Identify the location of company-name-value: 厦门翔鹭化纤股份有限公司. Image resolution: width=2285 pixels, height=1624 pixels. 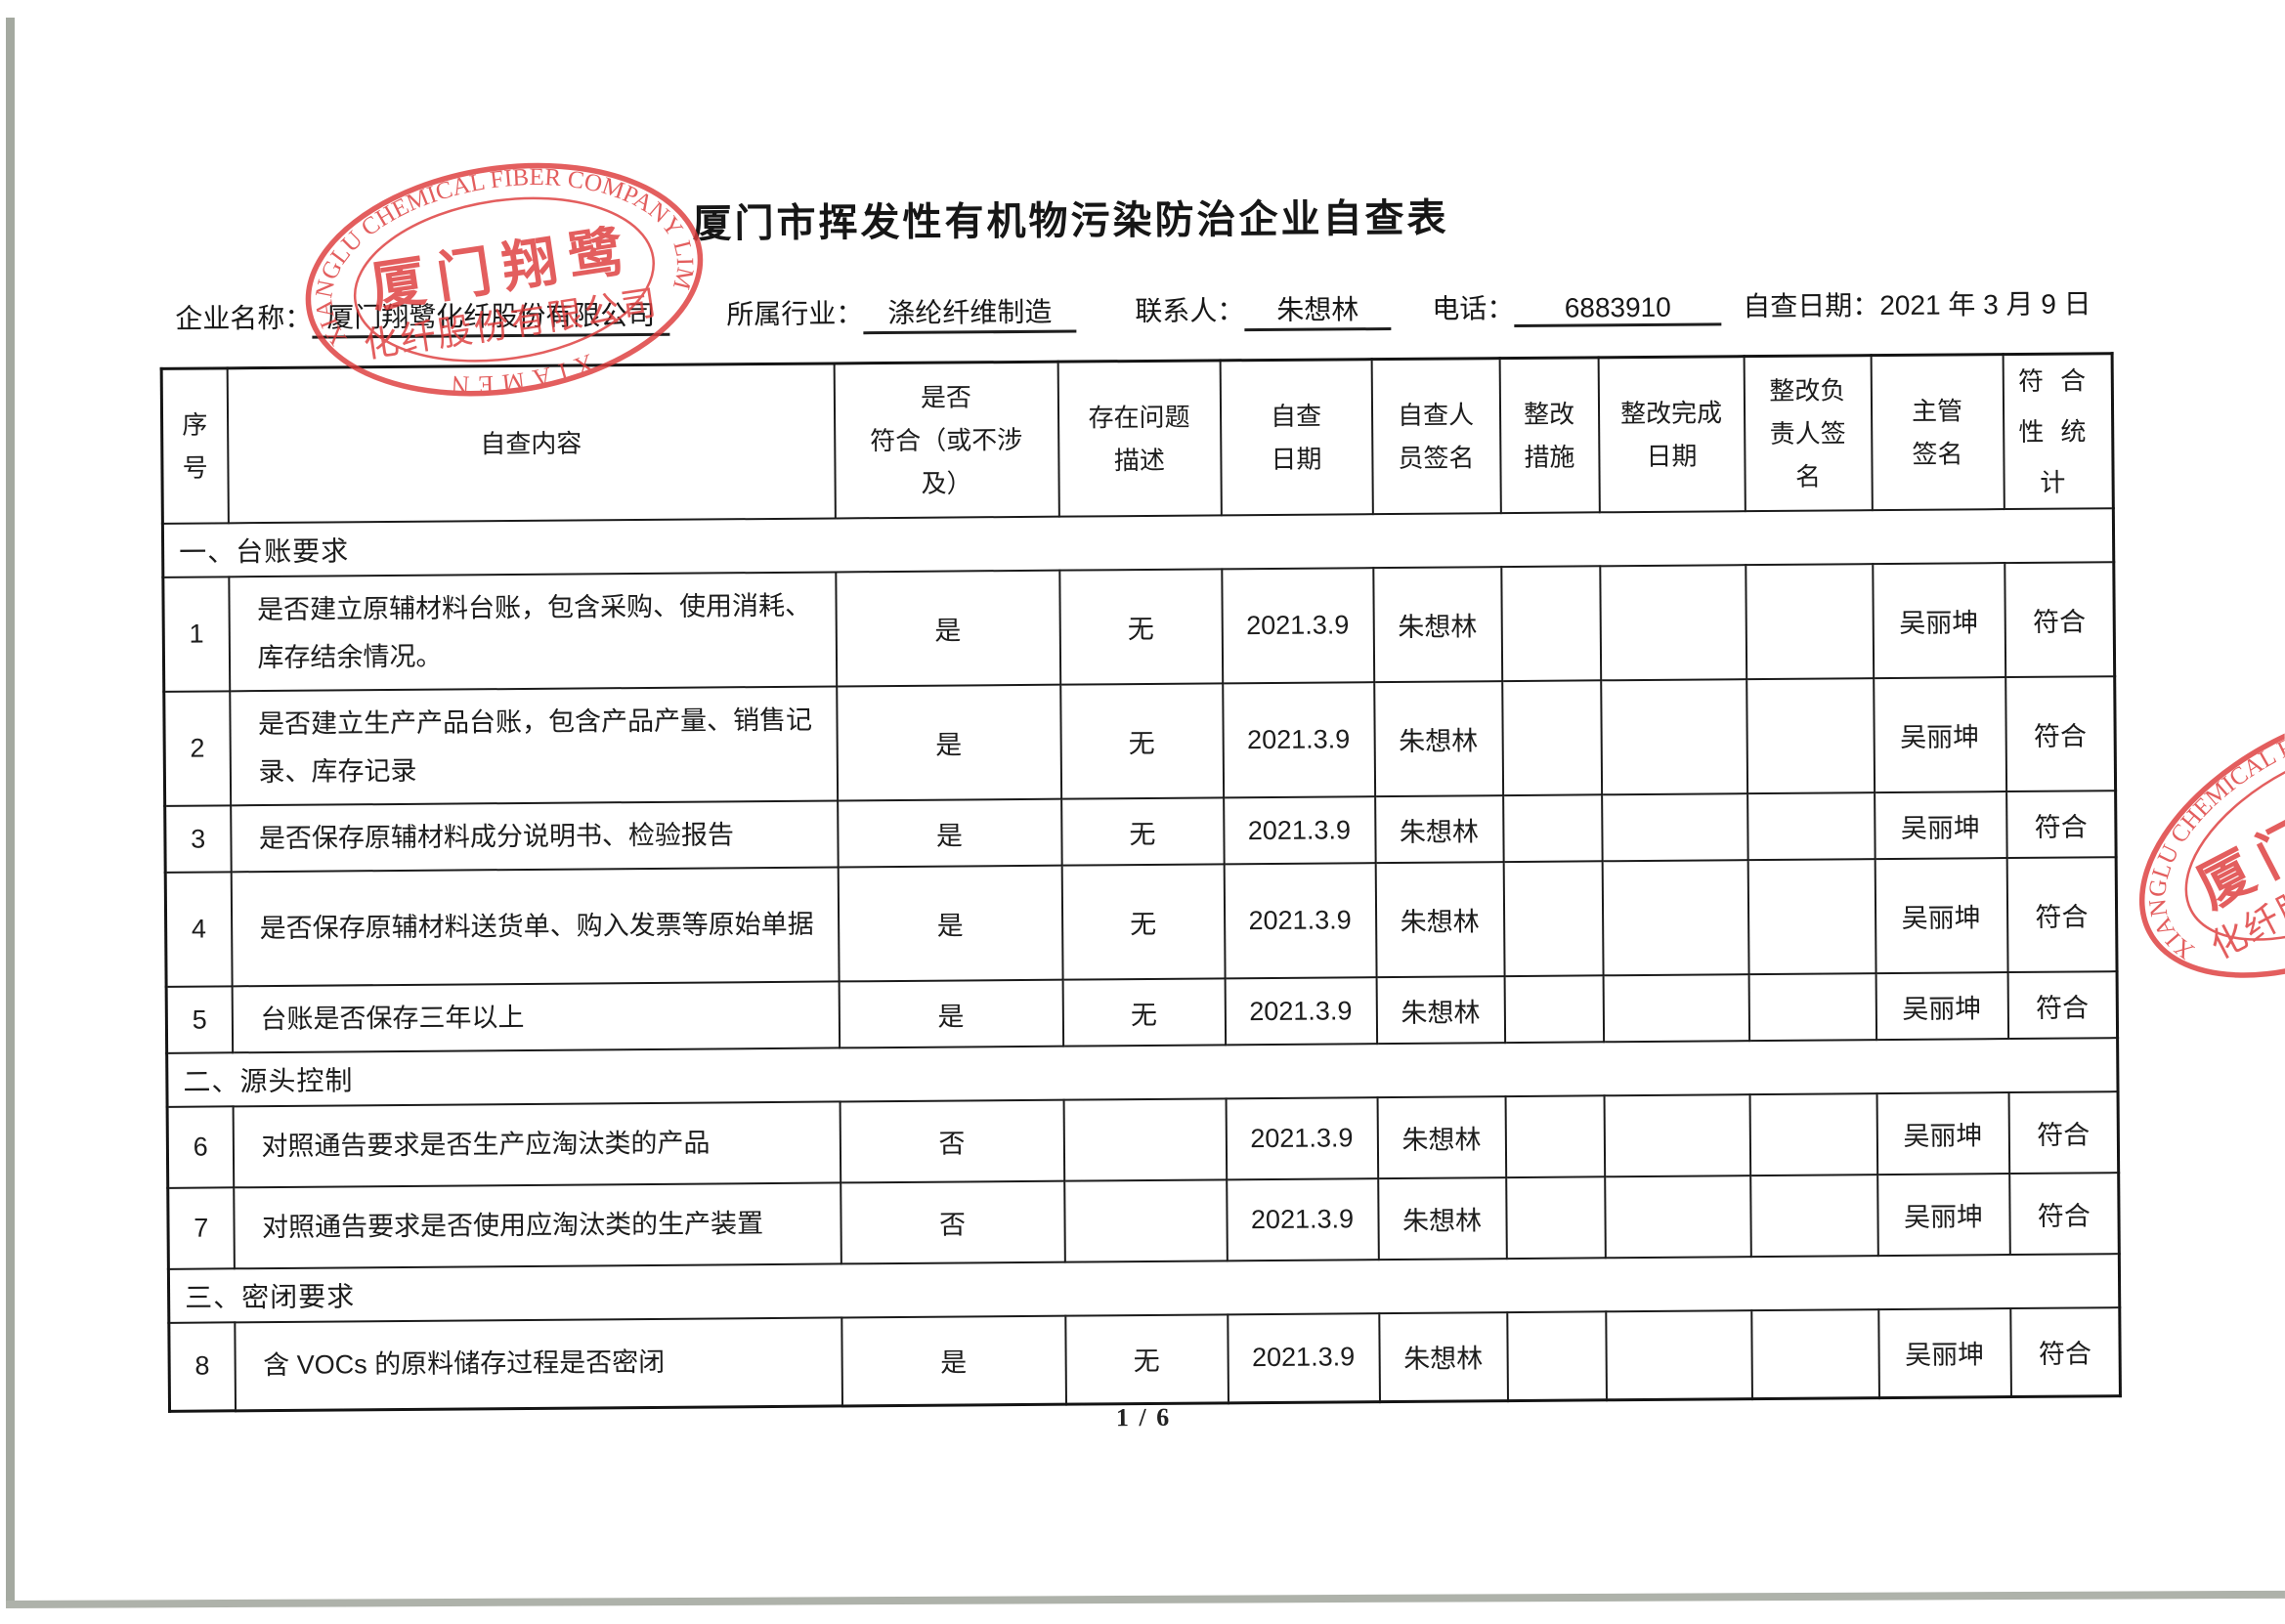
(491, 316).